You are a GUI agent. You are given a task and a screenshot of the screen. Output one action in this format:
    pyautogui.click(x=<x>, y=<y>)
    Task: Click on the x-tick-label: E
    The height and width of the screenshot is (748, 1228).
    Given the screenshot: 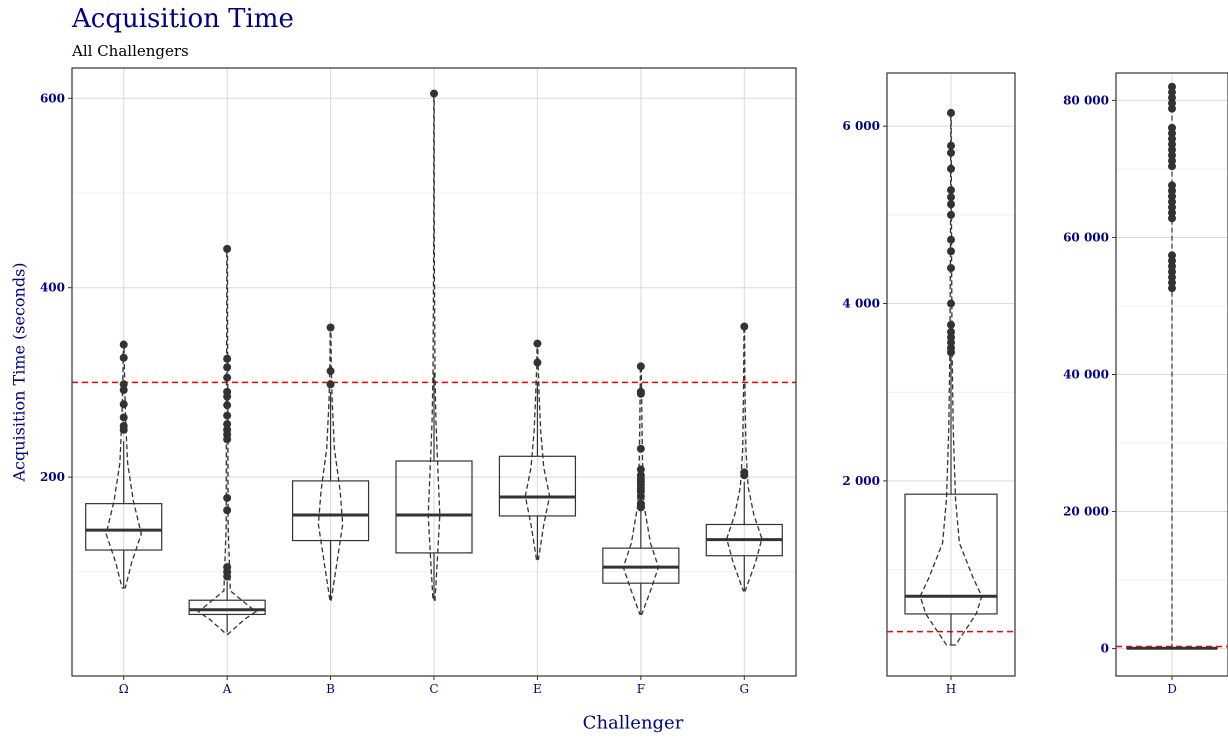 What is the action you would take?
    pyautogui.click(x=537, y=689)
    